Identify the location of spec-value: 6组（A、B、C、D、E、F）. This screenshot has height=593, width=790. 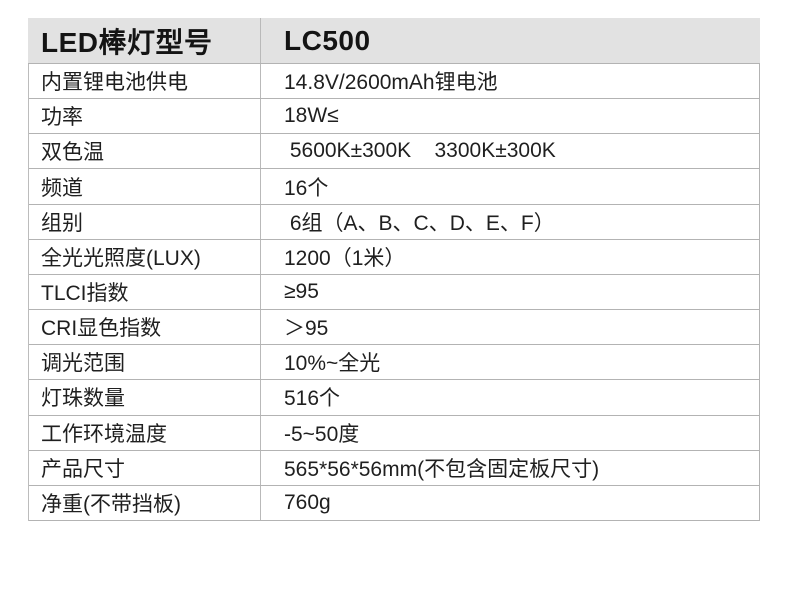
(419, 223).